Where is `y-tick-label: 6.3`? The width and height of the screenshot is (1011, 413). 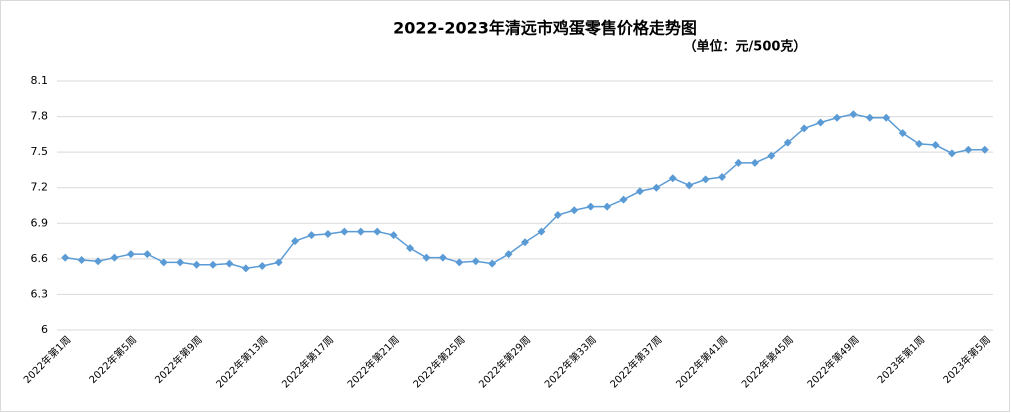 y-tick-label: 6.3 is located at coordinates (40, 293).